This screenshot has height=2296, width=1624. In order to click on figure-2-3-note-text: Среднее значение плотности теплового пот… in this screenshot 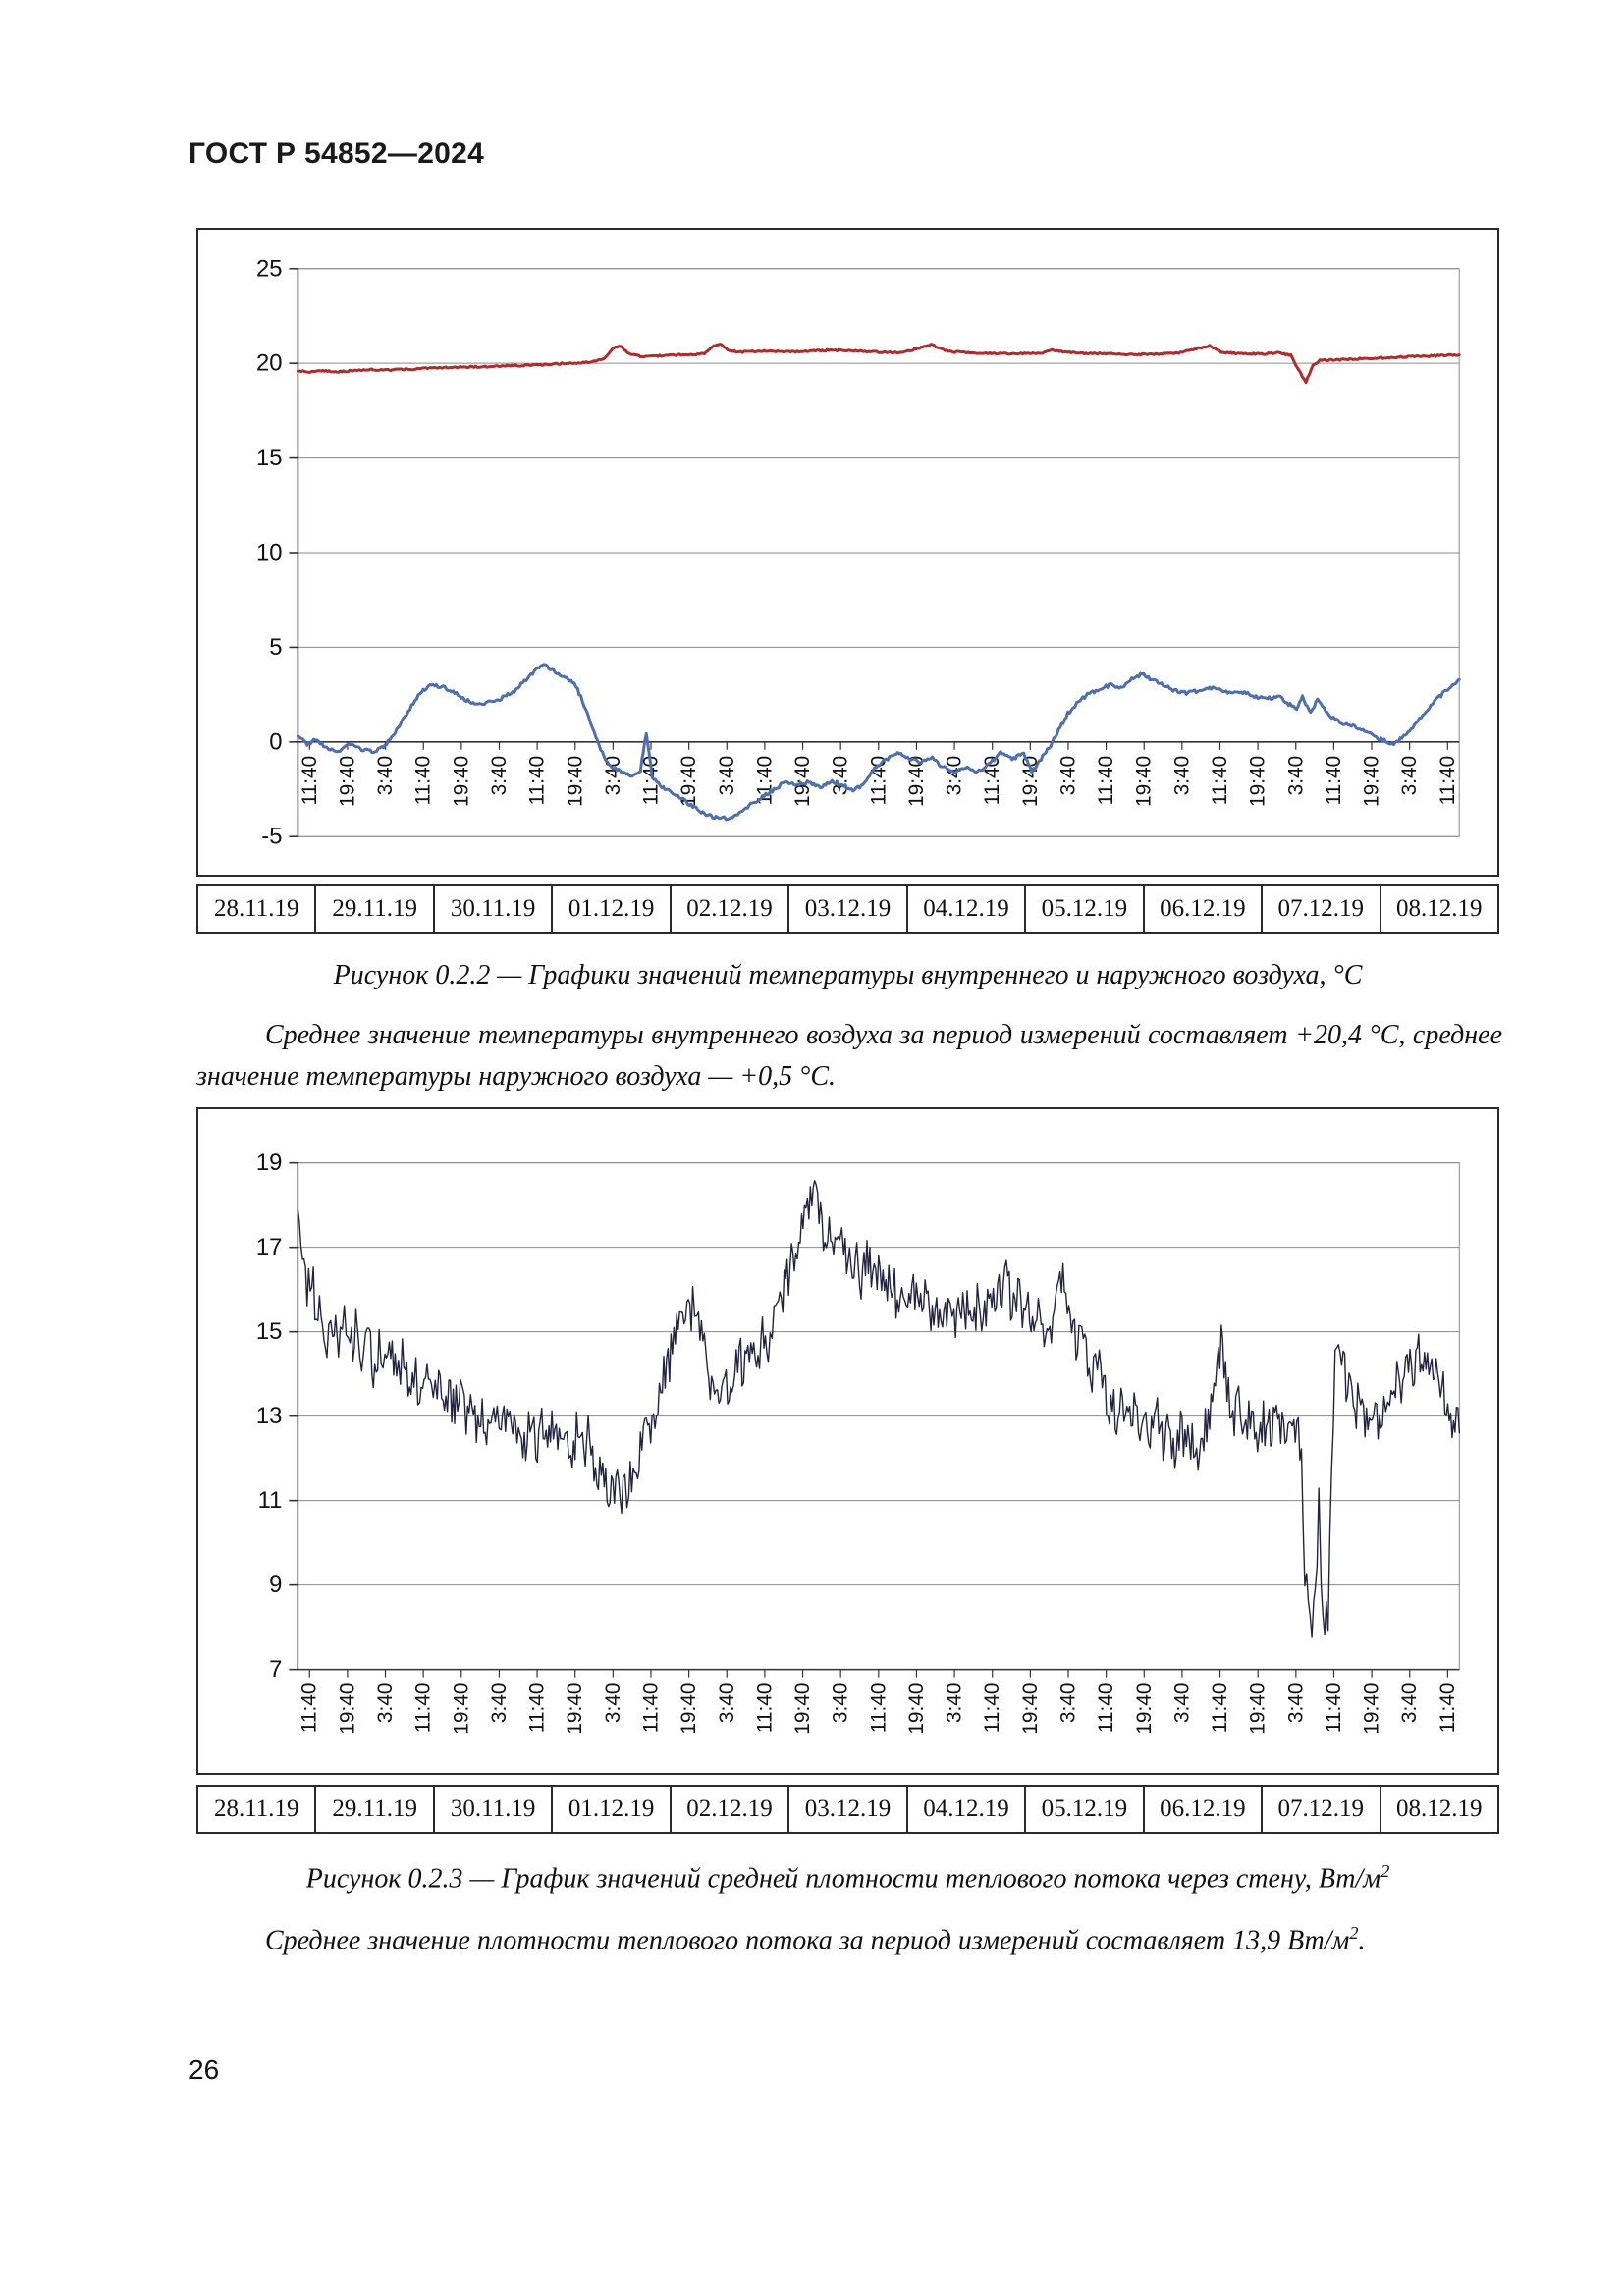, I will do `click(807, 1940)`.